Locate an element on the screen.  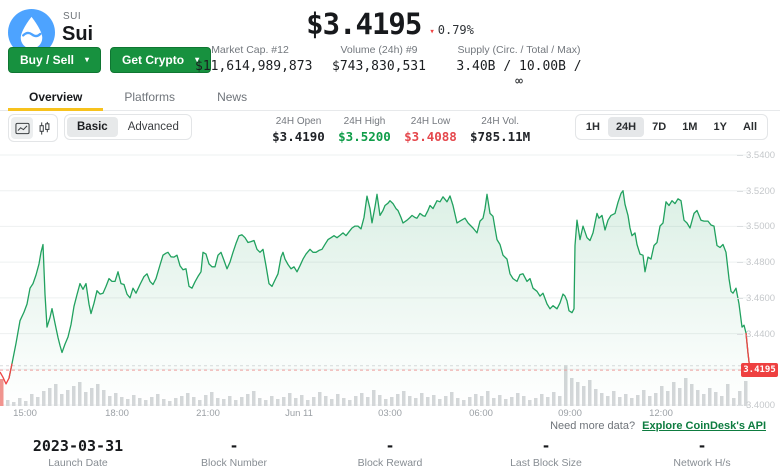
stat-24h-high: 24H High $3.5200 is located at coordinates (364, 130).